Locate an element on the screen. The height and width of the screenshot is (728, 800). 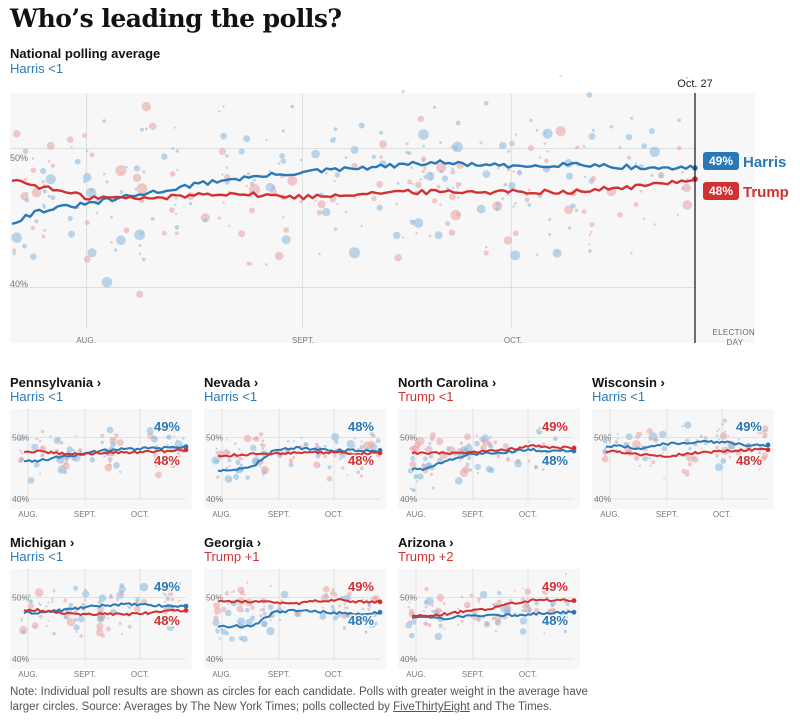
state-title-pennsylvania: Pennsylvania › is located at coordinates (56, 382).